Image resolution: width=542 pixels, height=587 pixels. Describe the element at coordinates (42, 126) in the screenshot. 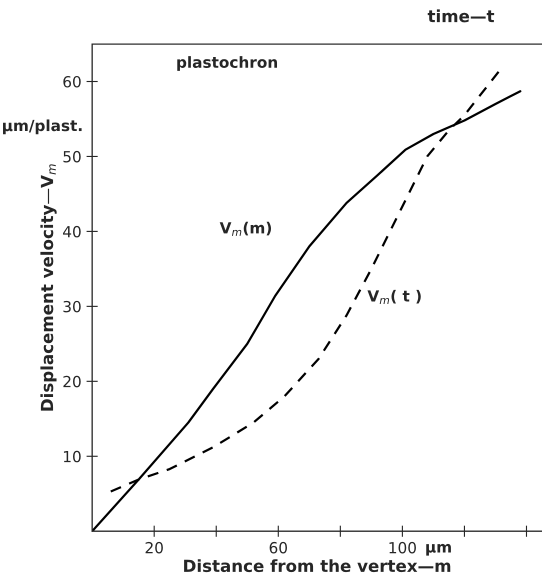

I see `text: µm/plast.` at that location.